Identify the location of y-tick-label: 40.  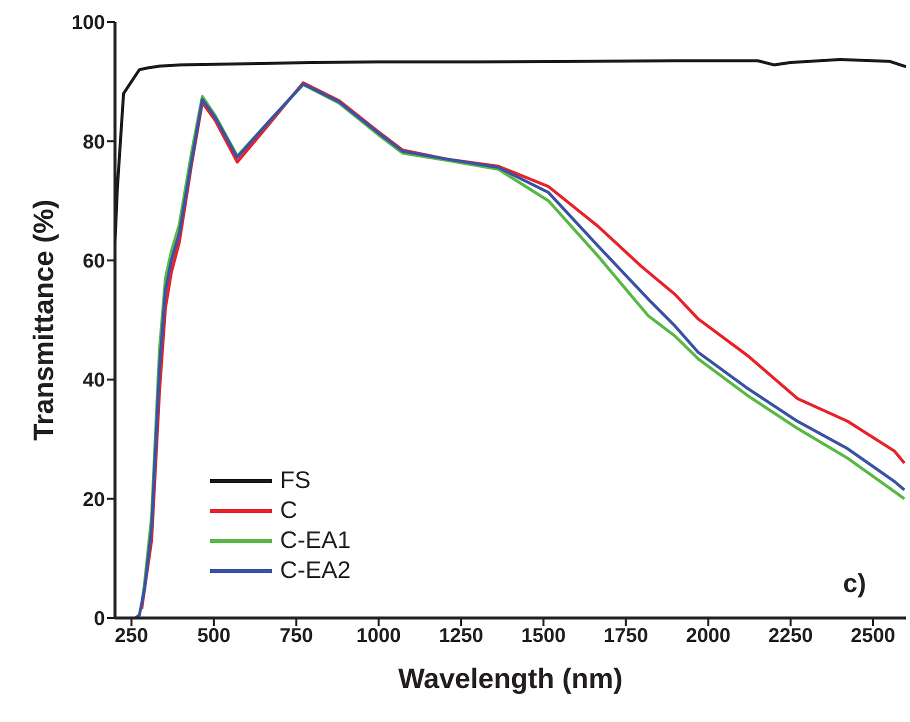
(93, 381).